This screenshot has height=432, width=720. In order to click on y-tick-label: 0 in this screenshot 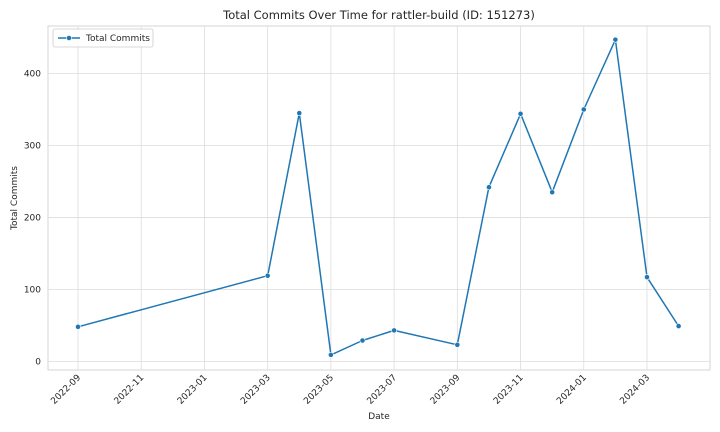, I will do `click(38, 362)`.